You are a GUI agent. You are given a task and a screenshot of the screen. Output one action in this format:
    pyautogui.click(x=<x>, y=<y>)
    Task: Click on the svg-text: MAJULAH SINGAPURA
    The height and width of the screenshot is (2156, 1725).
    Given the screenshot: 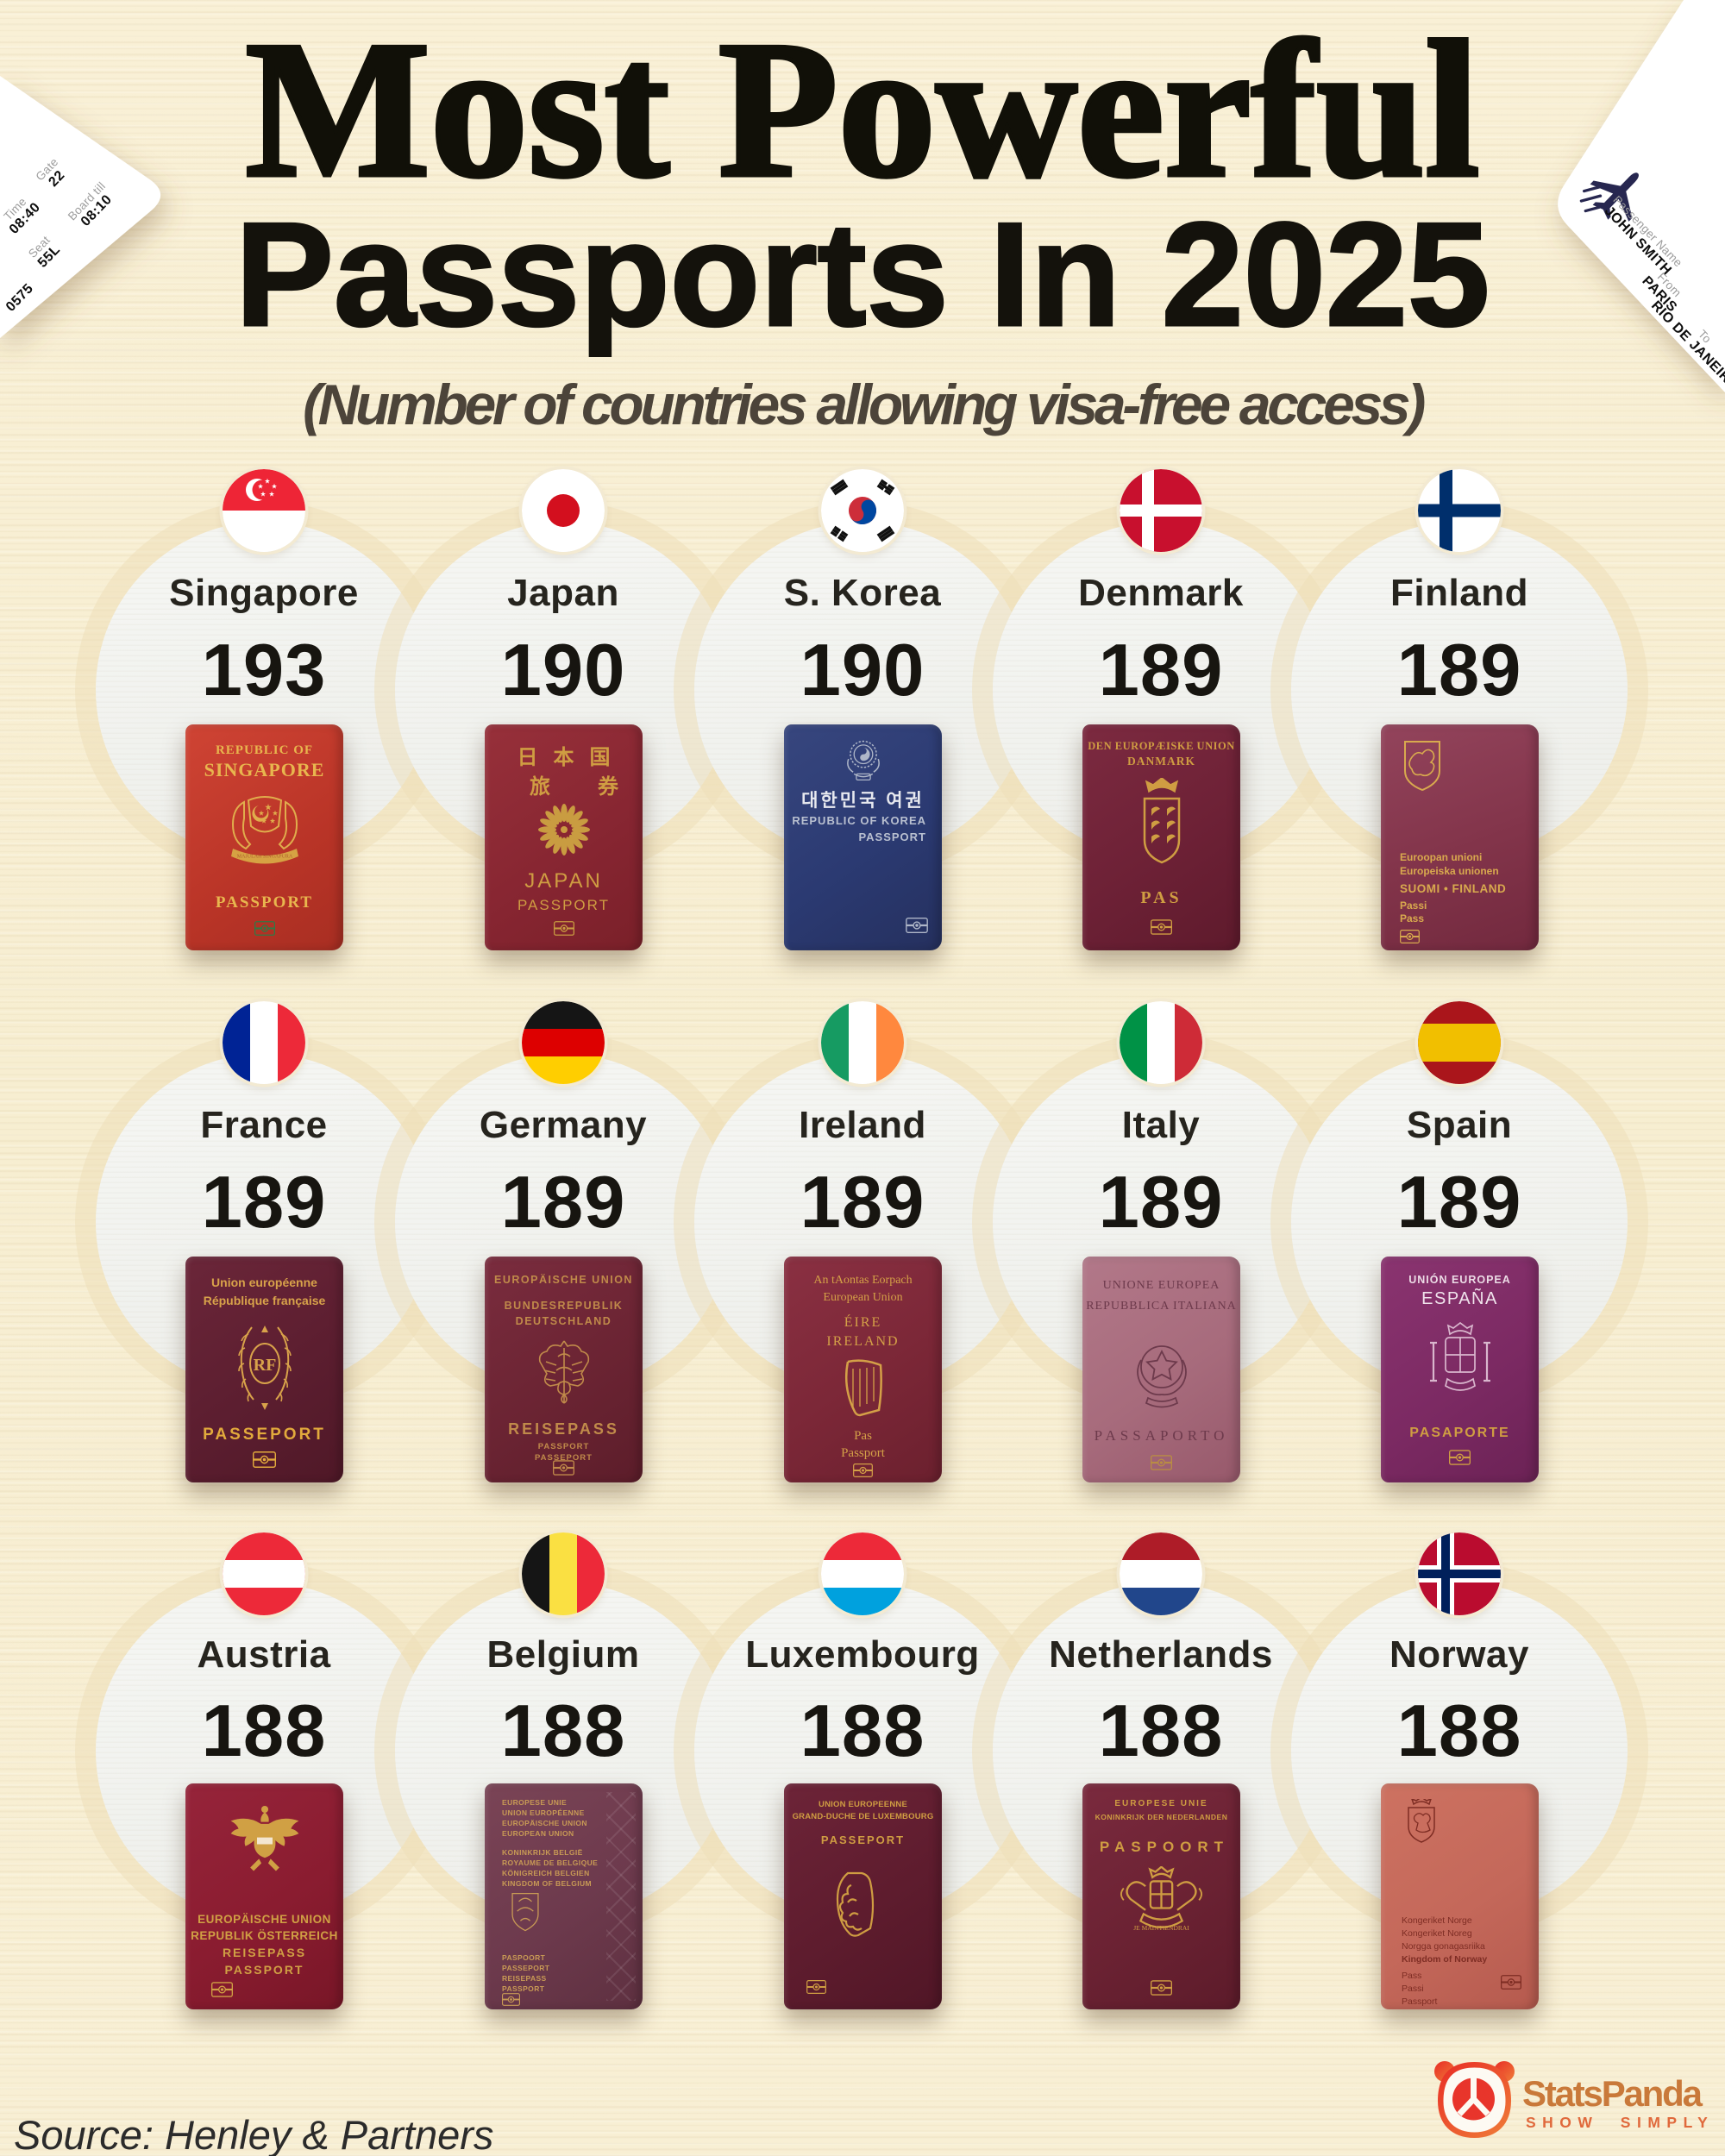 What is the action you would take?
    pyautogui.click(x=264, y=857)
    